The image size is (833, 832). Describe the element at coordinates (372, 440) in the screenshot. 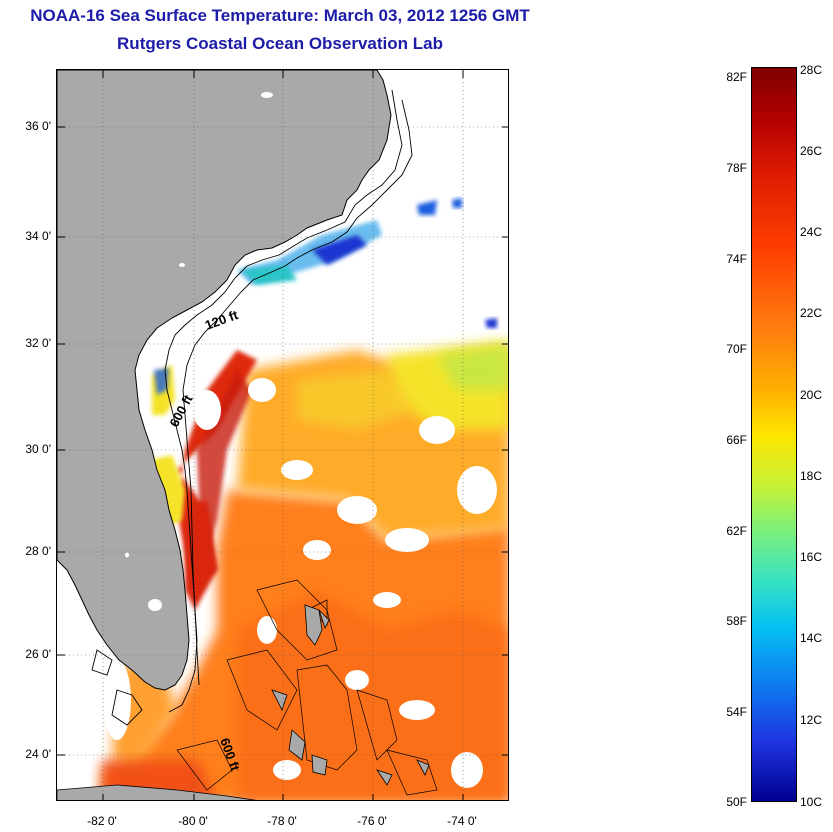

I see `sst-field-mid` at that location.